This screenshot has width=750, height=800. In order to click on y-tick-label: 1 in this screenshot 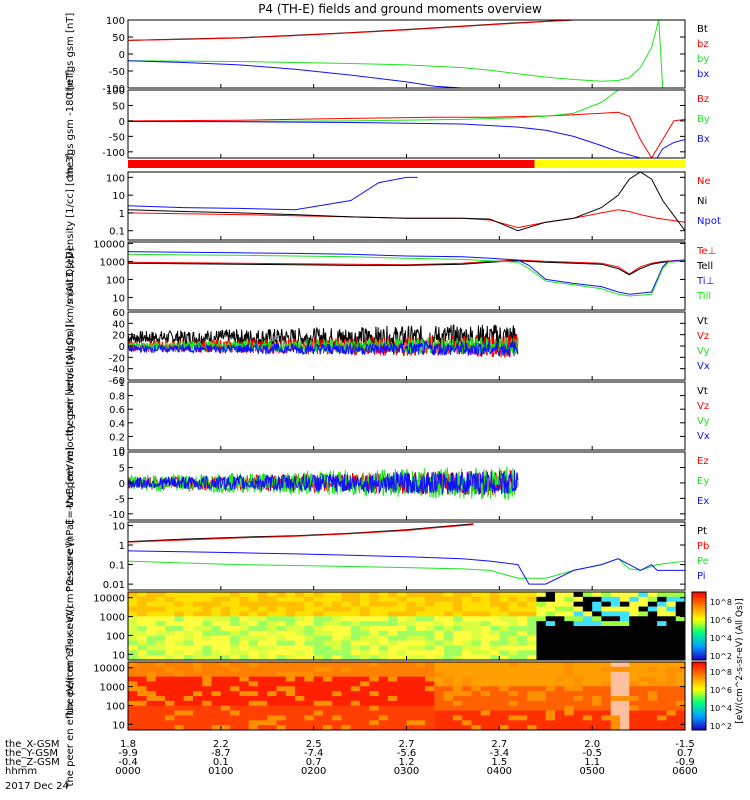, I will do `click(122, 214)`.